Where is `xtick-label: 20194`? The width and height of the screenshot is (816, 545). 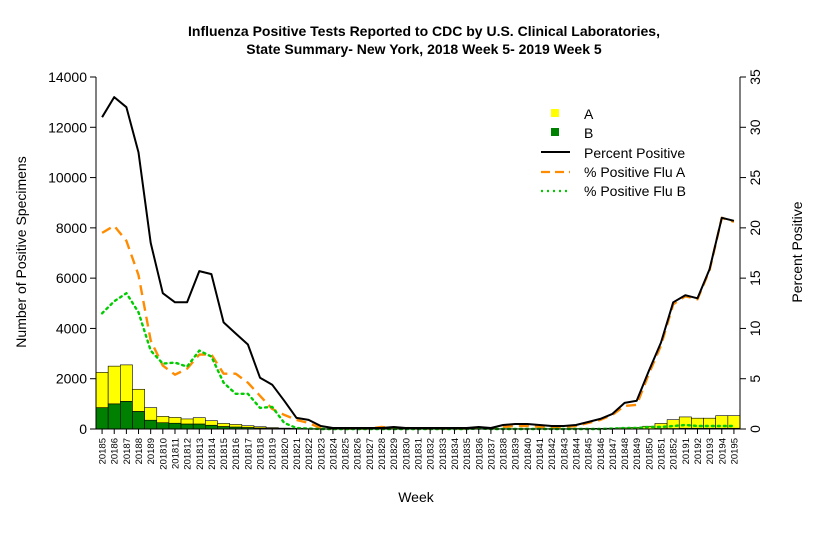
xtick-label: 20194 is located at coordinates (722, 451).